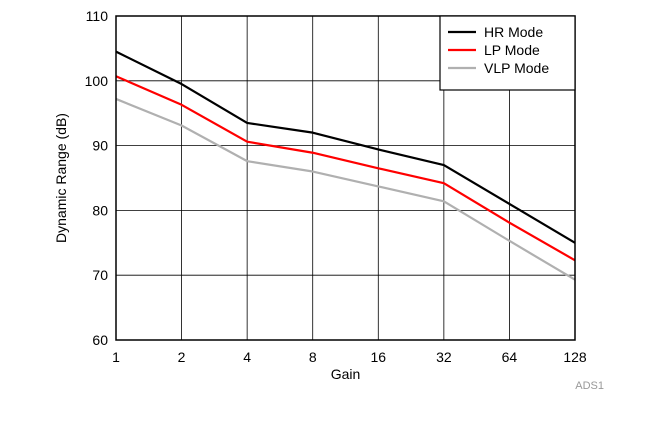 The height and width of the screenshot is (424, 653). What do you see at coordinates (349, 357) in the screenshot?
I see `x-axis-ticks: 1 2 4 8 16 32 64 128` at bounding box center [349, 357].